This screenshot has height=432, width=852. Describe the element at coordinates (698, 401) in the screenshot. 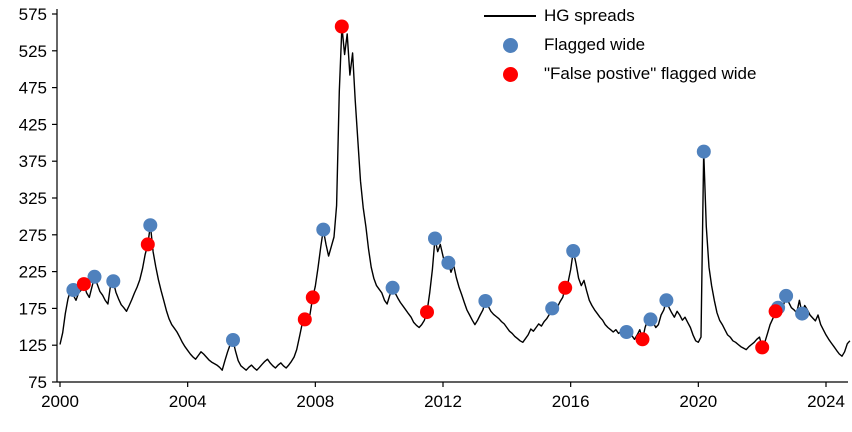

I see `x-tick-label: 2020` at that location.